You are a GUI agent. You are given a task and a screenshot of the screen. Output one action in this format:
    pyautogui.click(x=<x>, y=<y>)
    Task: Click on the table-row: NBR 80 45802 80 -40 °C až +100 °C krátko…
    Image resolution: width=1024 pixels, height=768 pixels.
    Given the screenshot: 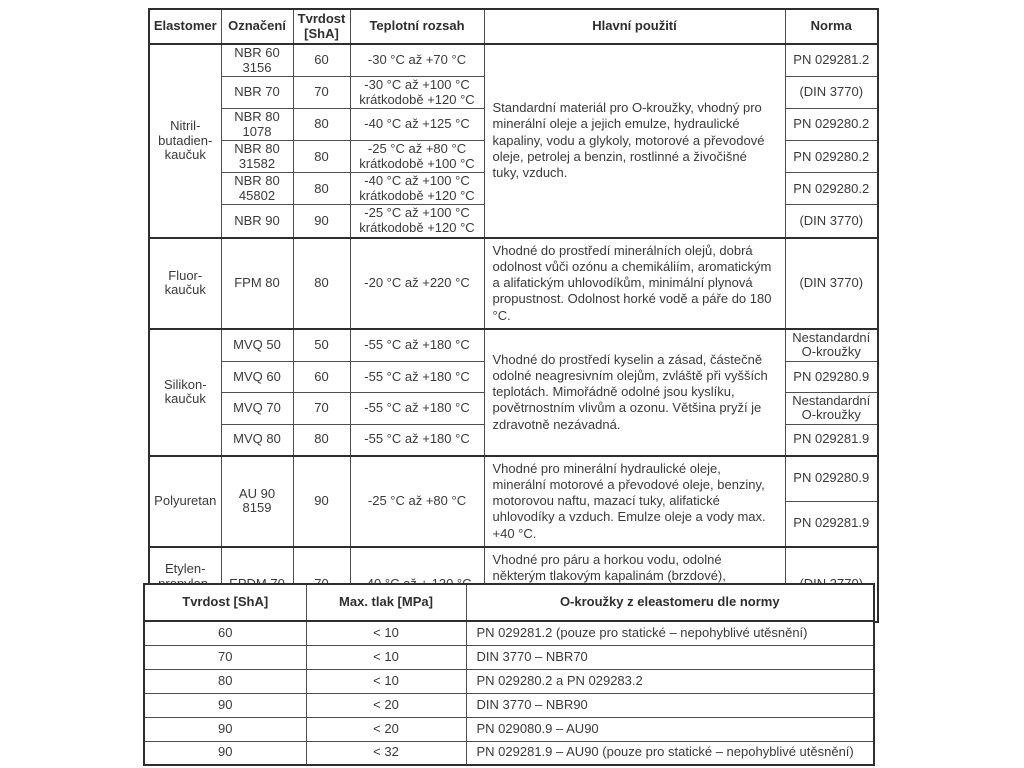 What is the action you would take?
    pyautogui.click(x=514, y=189)
    